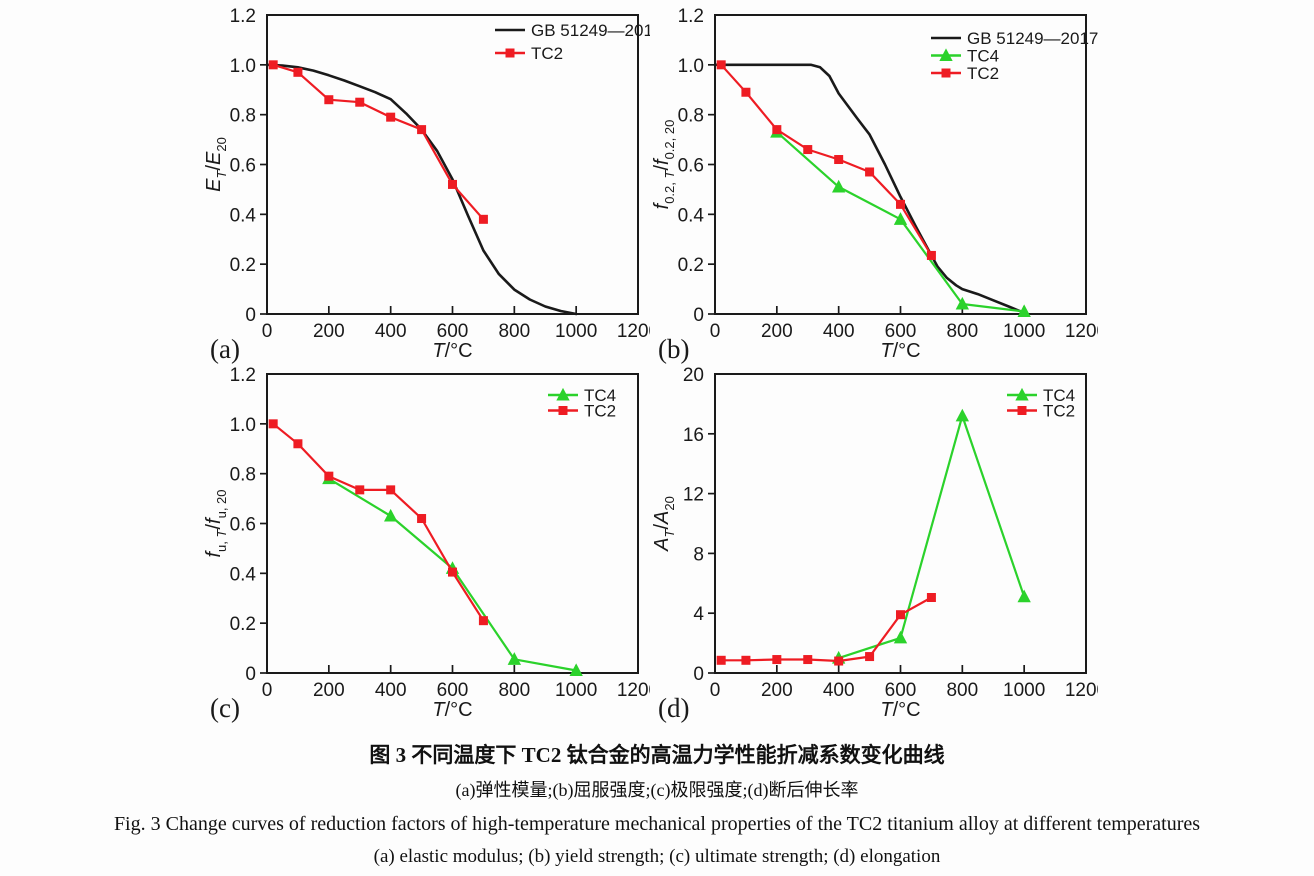 The image size is (1314, 876). What do you see at coordinates (243, 475) in the screenshot?
I see `y-tick-label: 0.8` at bounding box center [243, 475].